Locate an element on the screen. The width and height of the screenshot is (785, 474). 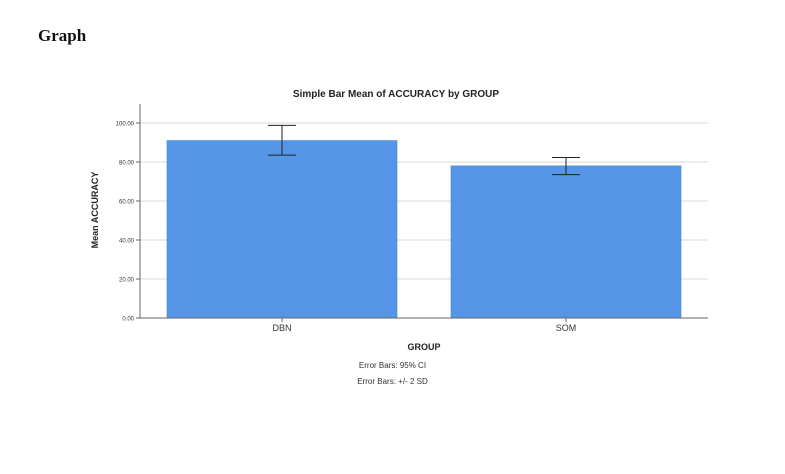
page-heading: Graph is located at coordinates (62, 35).